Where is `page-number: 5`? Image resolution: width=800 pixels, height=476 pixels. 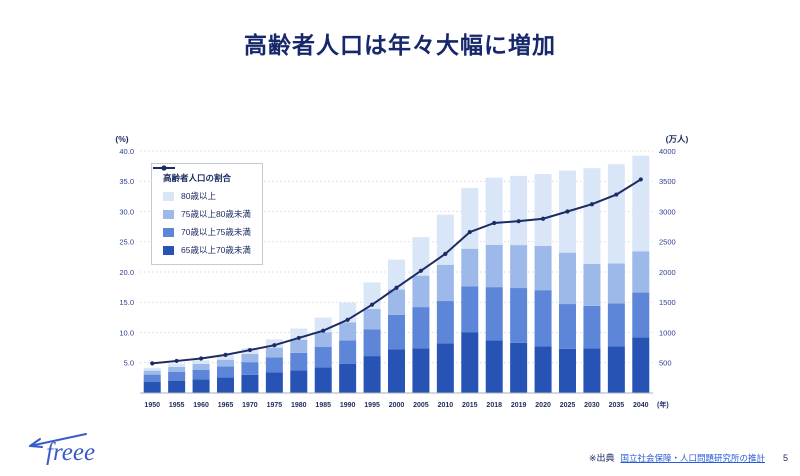
page-number: 5 is located at coordinates (785, 458).